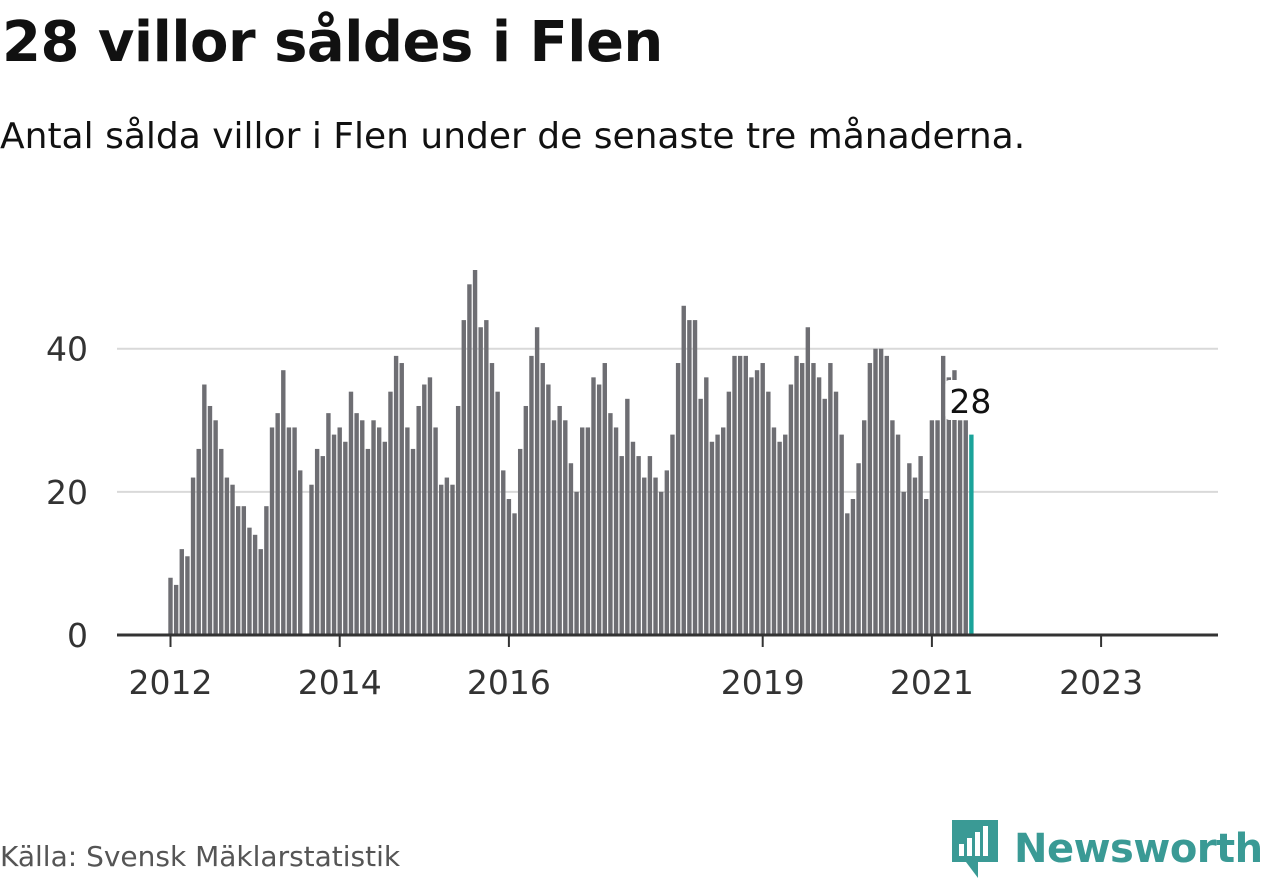 The image size is (1262, 880). I want to click on y-tick-label: 0, so click(77, 635).